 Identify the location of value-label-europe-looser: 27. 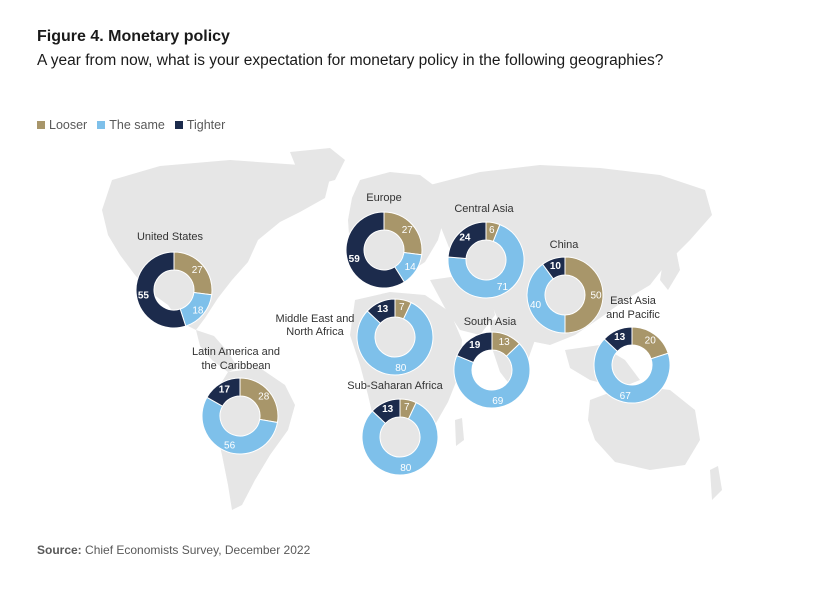
(408, 230).